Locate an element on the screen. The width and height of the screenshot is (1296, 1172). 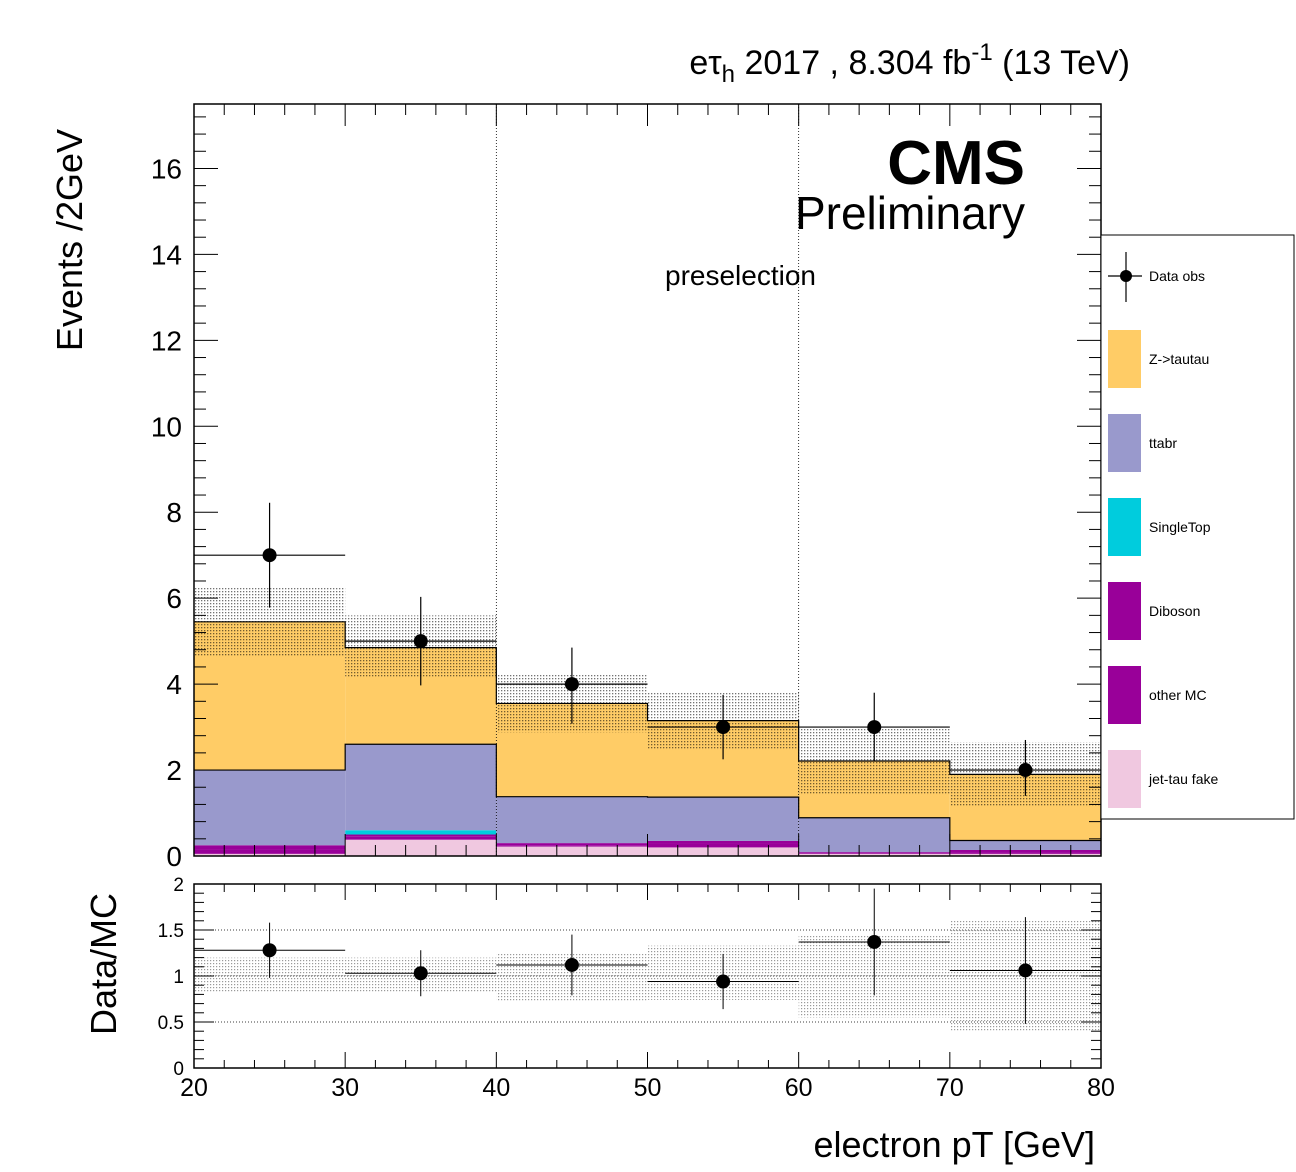
main-ytick-label: 14 is located at coordinates (166, 254).